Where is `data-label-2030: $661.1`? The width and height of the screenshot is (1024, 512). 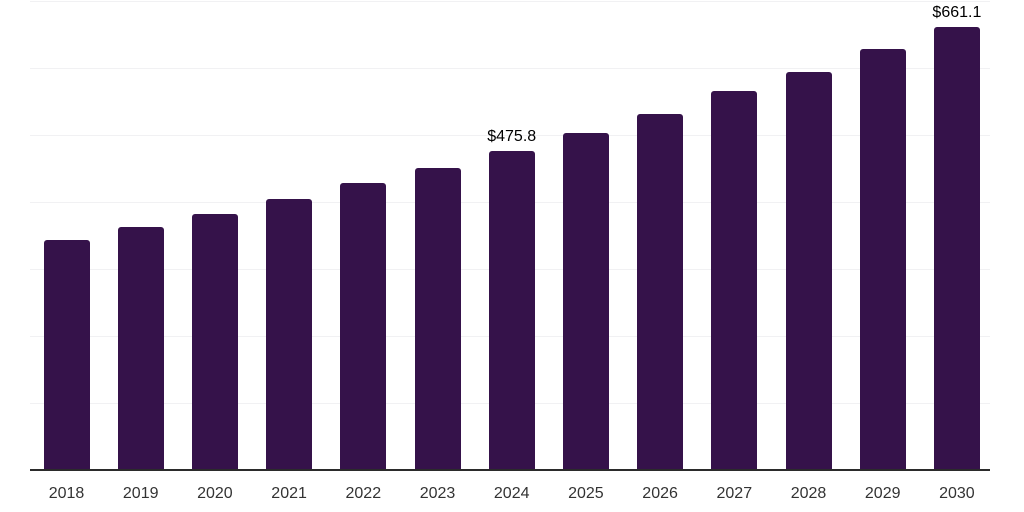
data-label-2030: $661.1 is located at coordinates (957, 13).